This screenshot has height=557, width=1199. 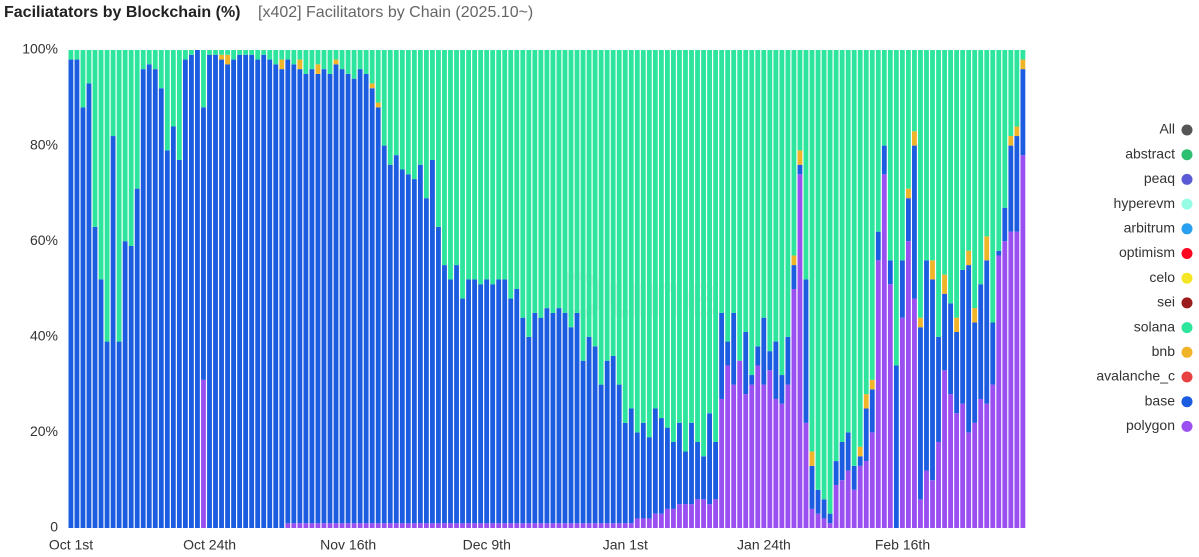 What do you see at coordinates (122, 12) in the screenshot?
I see `chart-title: Faciliatators by Blockchain (%)` at bounding box center [122, 12].